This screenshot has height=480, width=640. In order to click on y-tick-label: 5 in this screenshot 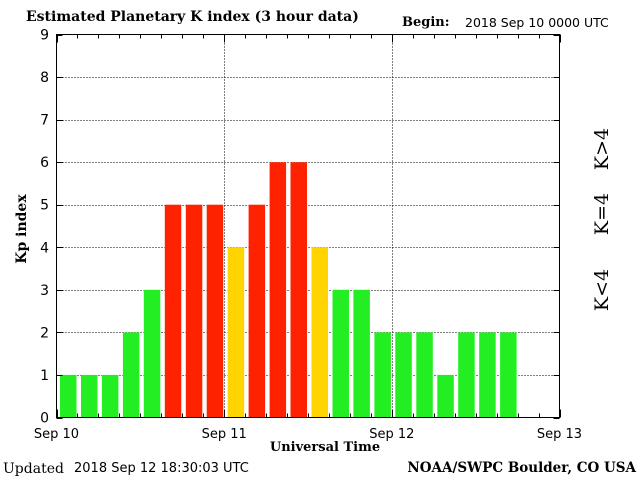, I will do `click(44, 206)`.